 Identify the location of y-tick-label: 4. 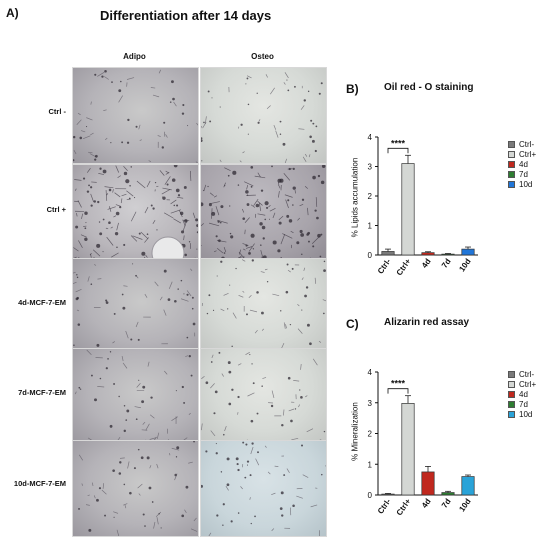
(370, 372).